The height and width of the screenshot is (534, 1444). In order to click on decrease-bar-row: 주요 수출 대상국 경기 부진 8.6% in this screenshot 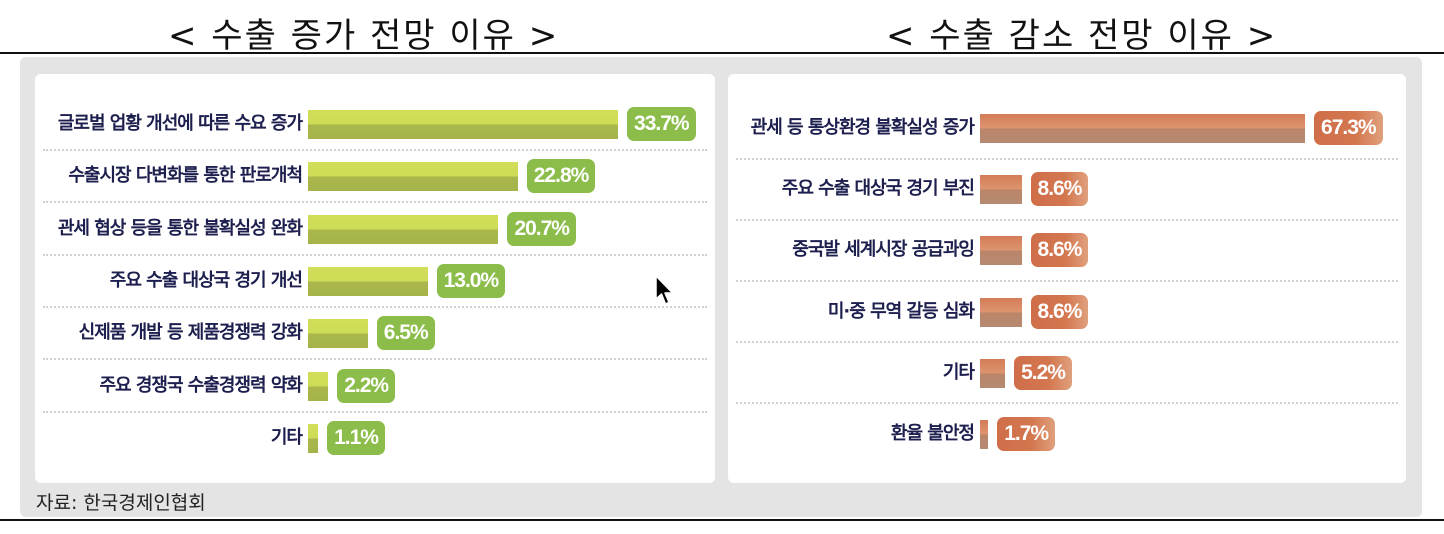, I will do `click(1067, 189)`.